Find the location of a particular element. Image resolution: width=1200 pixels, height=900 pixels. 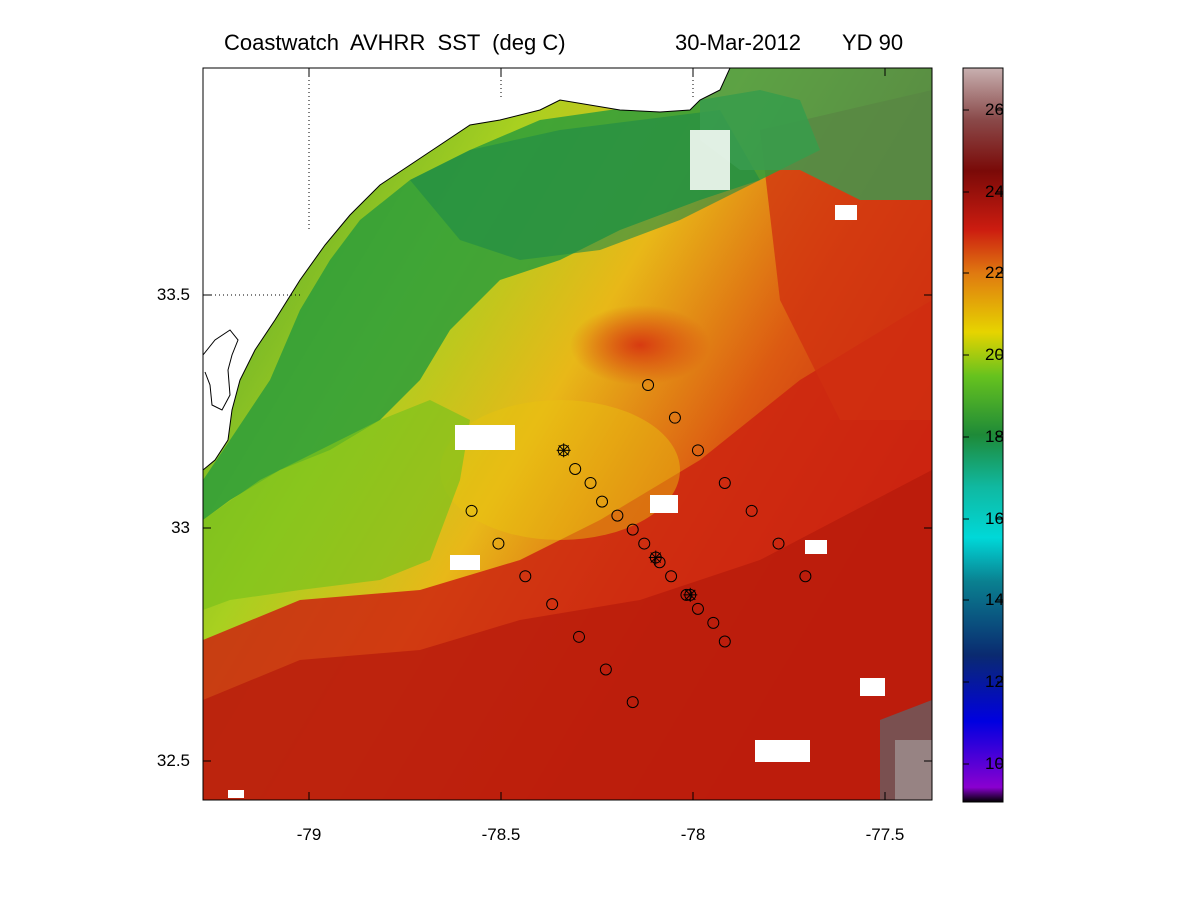

gridlines is located at coordinates (448, 182).